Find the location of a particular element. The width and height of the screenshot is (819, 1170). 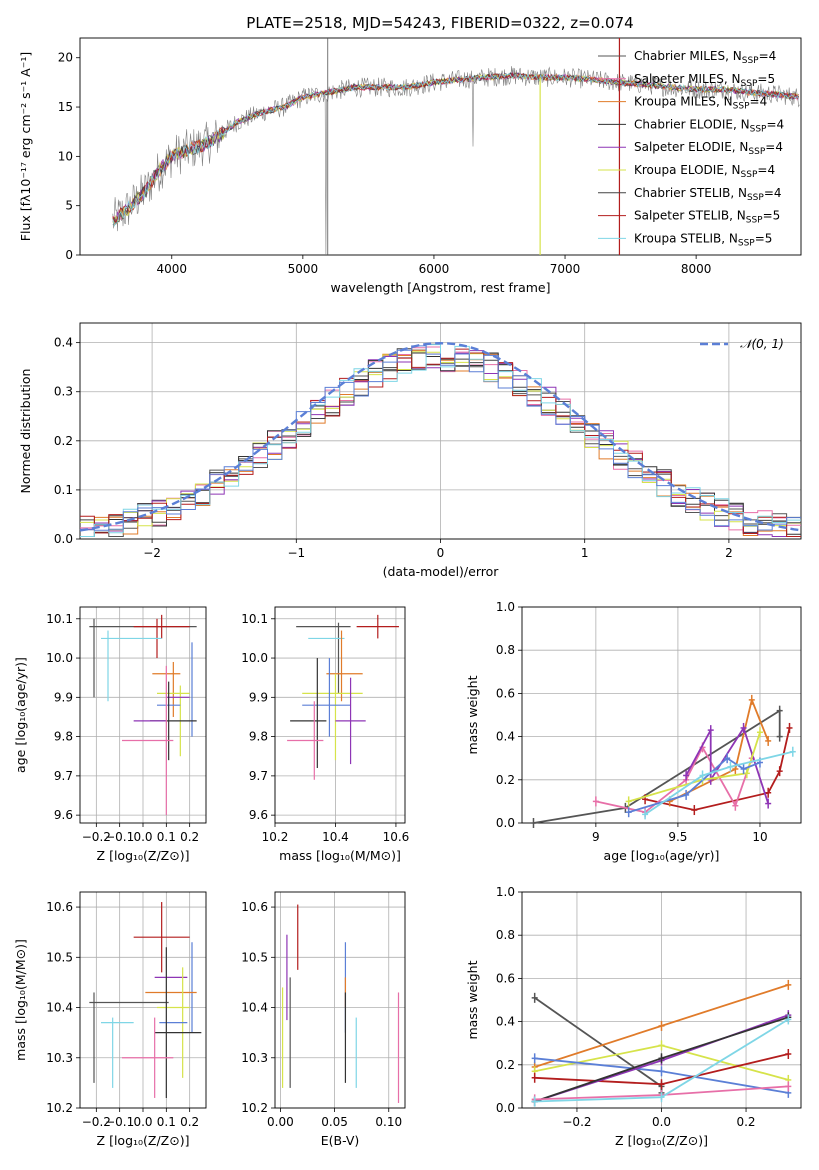

x-tick-label: 0 is located at coordinates (441, 553).